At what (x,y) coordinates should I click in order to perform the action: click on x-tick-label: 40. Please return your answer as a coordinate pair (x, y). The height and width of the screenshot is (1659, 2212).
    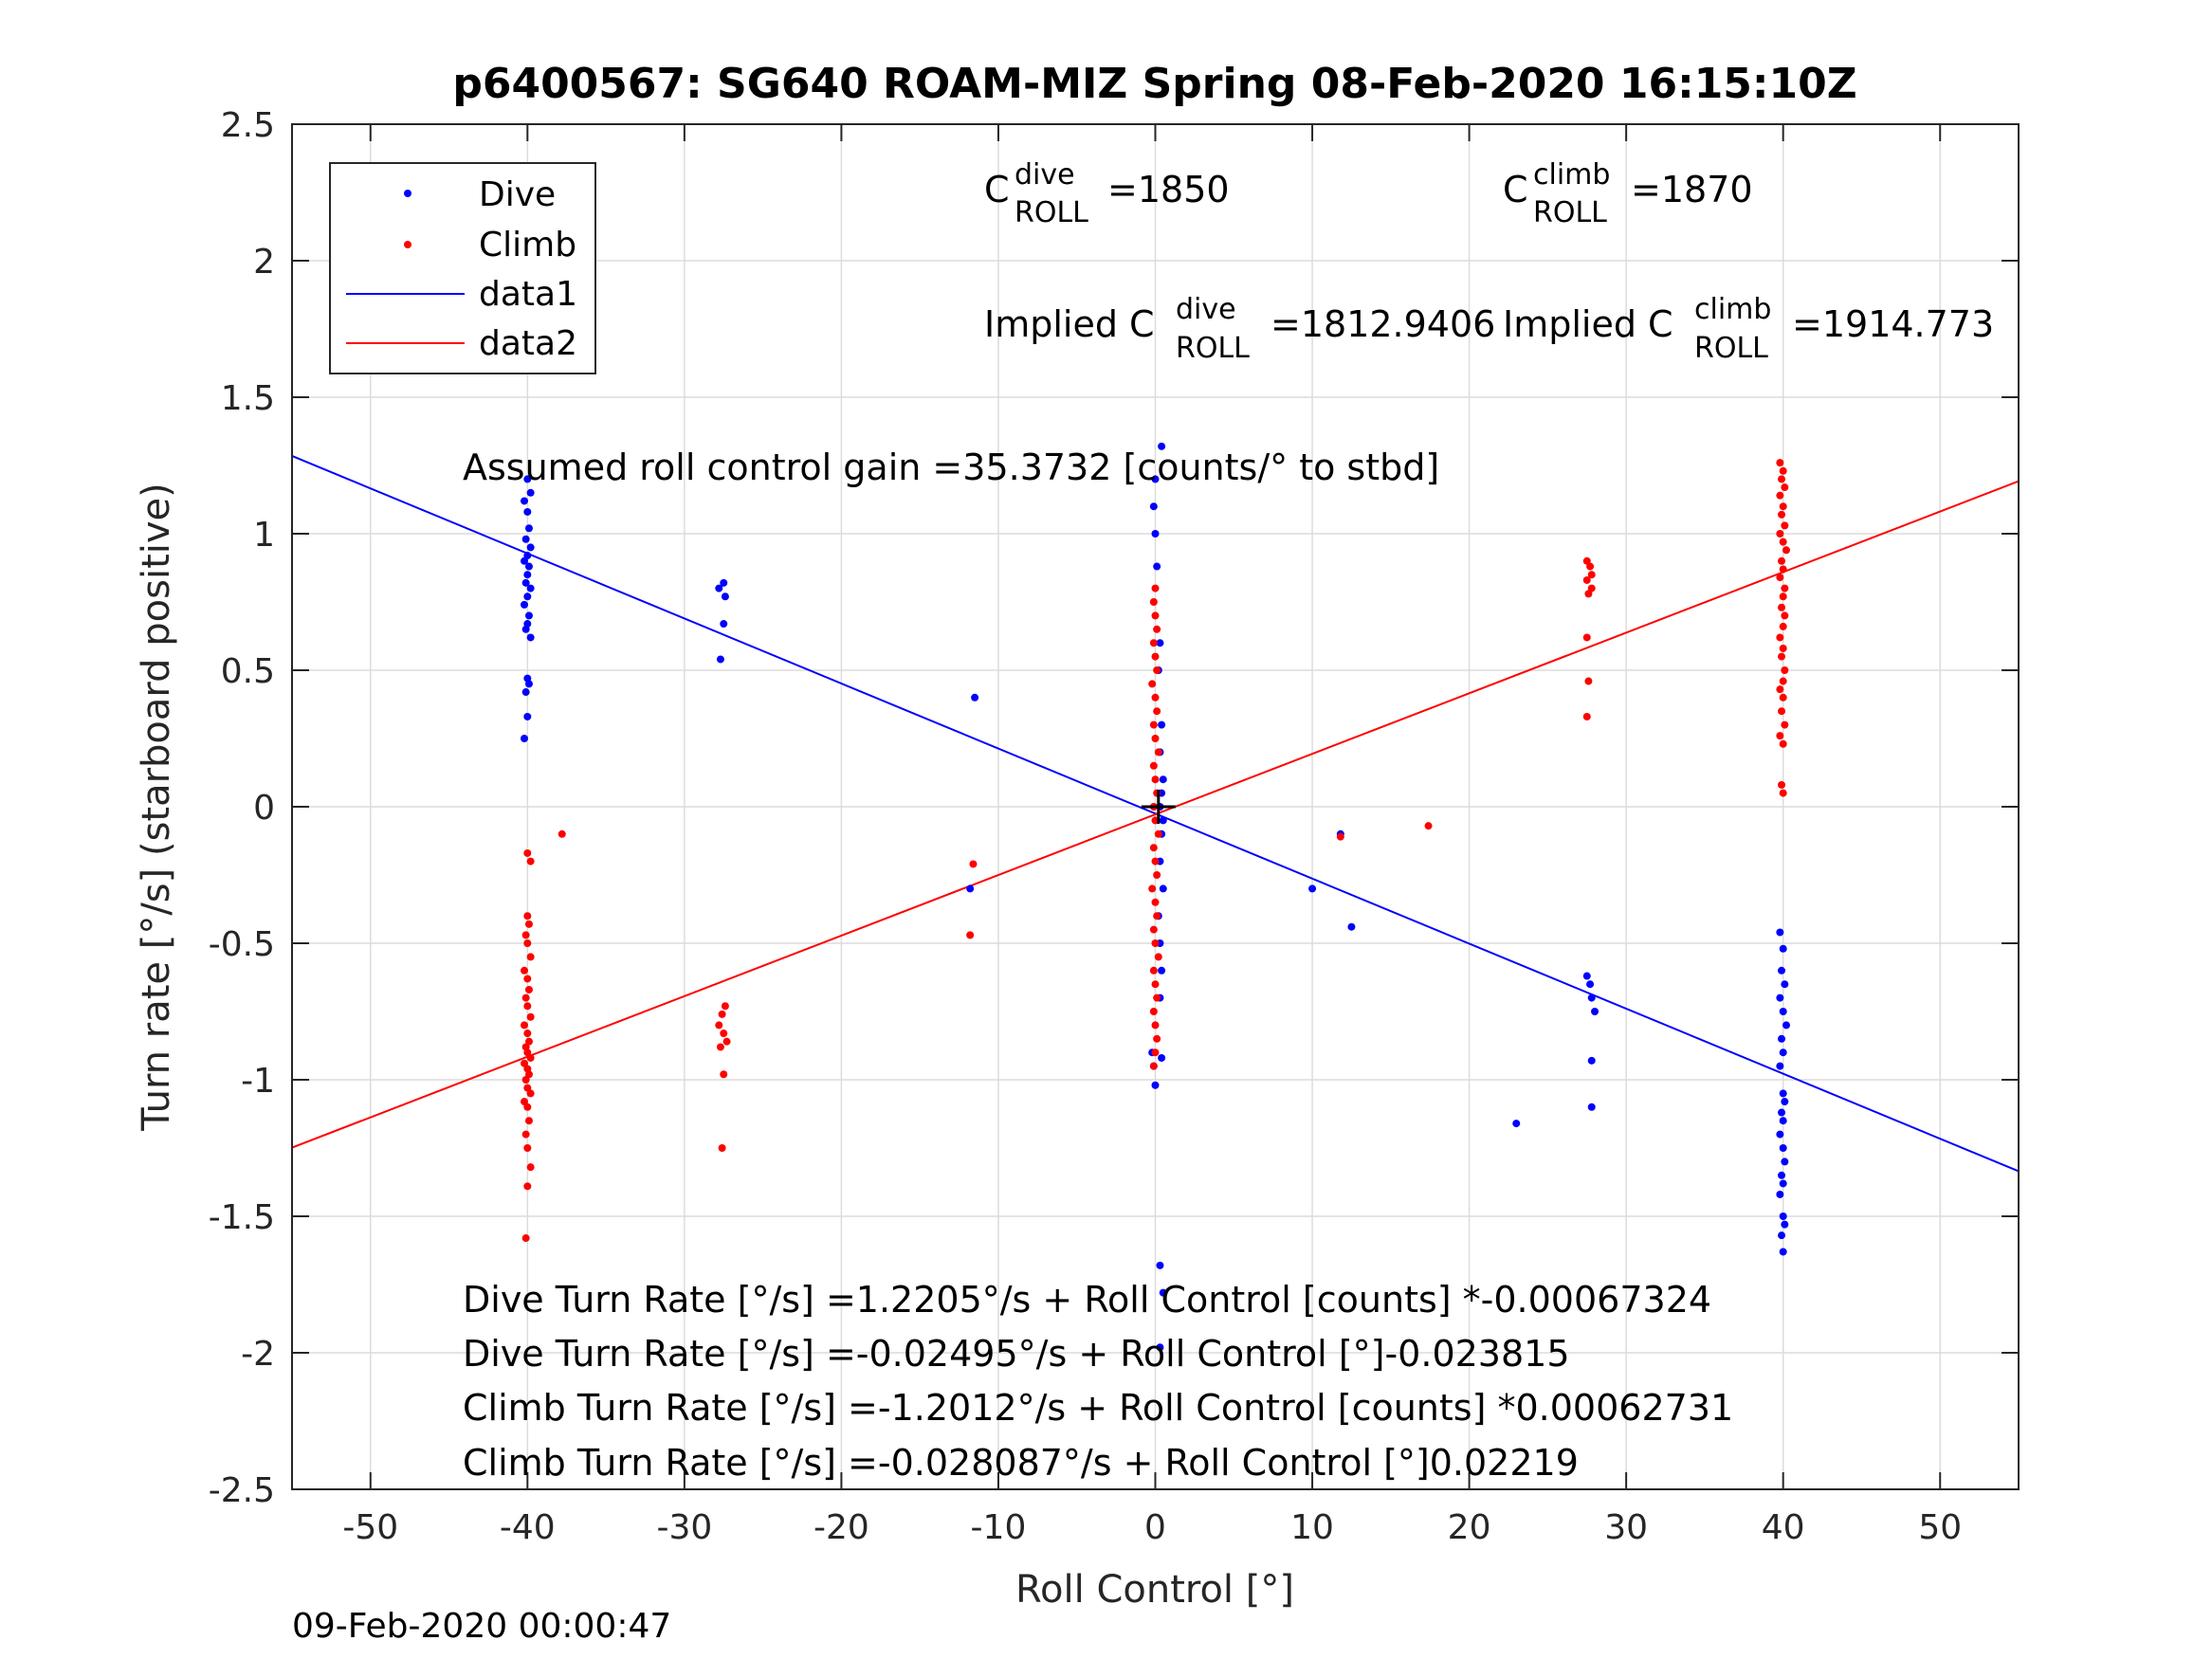
    Looking at the image, I should click on (1783, 1527).